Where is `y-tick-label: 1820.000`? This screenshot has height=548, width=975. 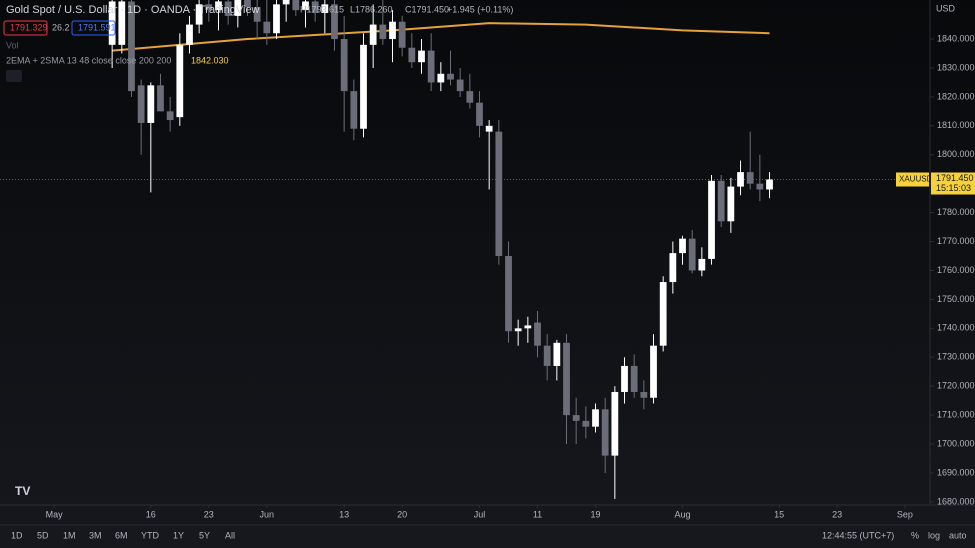
y-tick-label: 1820.000 is located at coordinates (956, 96).